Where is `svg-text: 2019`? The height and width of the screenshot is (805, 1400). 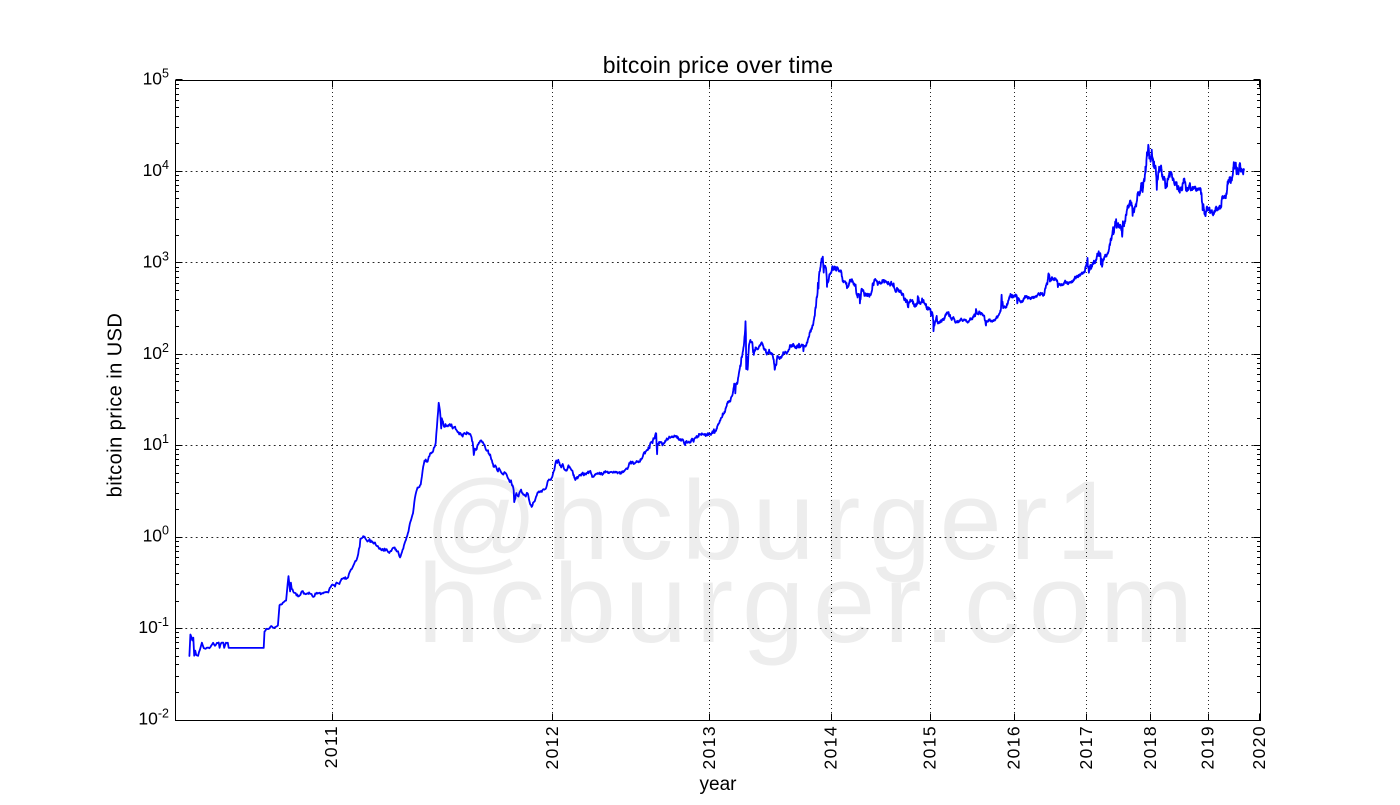
svg-text: 2019 is located at coordinates (1207, 747).